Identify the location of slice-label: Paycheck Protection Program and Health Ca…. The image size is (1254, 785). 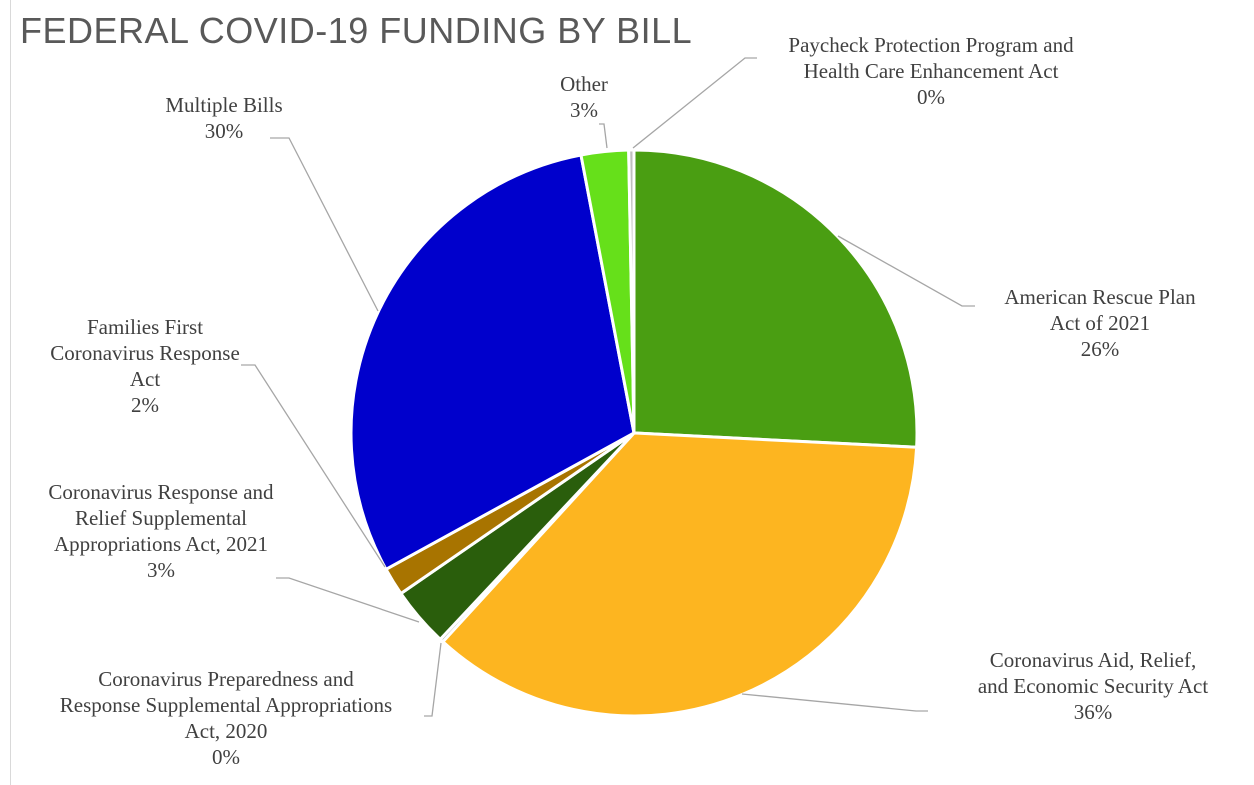
(931, 71).